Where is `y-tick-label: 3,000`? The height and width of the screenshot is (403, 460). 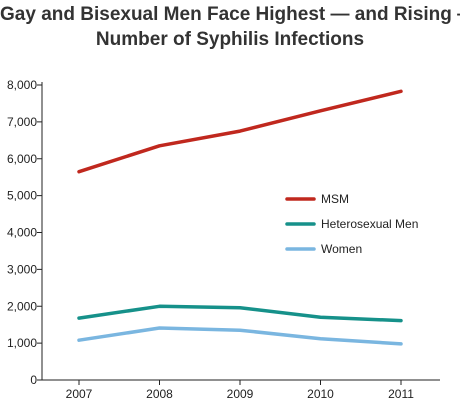 y-tick-label: 3,000 is located at coordinates (22, 269).